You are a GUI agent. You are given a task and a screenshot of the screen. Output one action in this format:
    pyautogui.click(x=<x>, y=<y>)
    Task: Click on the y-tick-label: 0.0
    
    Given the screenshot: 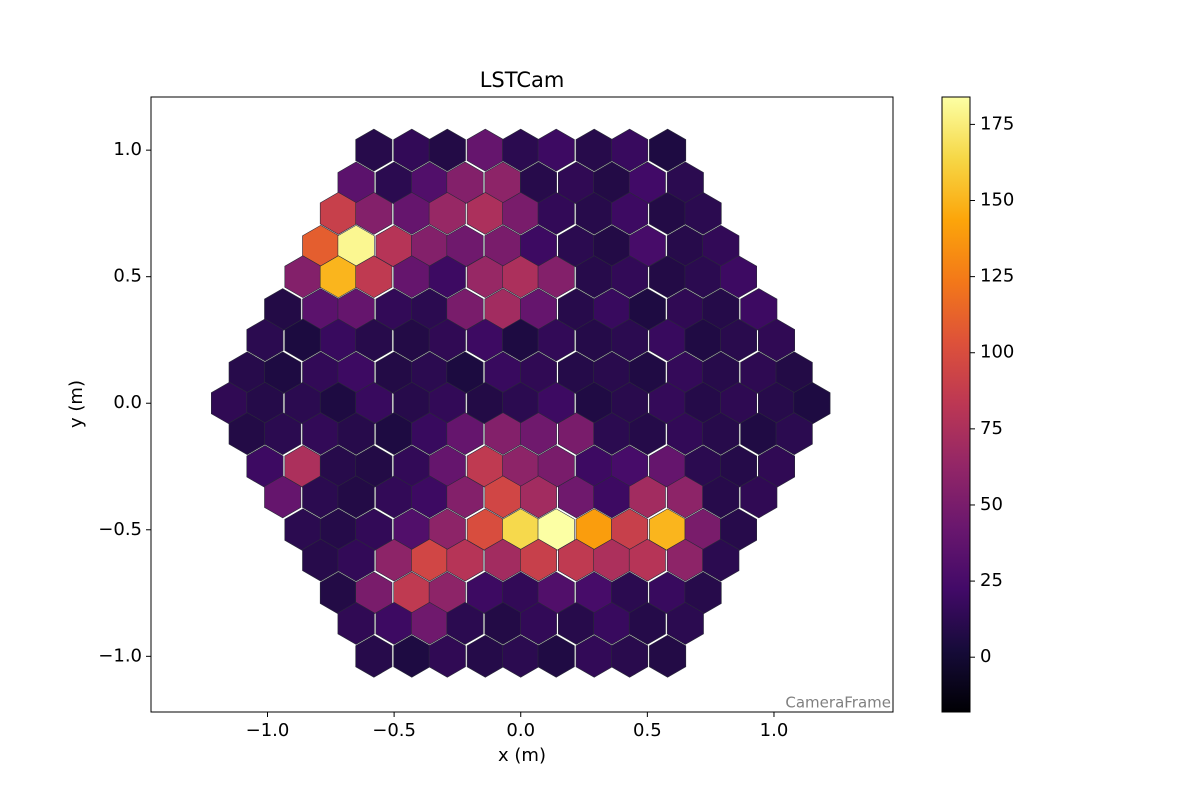 What is the action you would take?
    pyautogui.click(x=127, y=402)
    